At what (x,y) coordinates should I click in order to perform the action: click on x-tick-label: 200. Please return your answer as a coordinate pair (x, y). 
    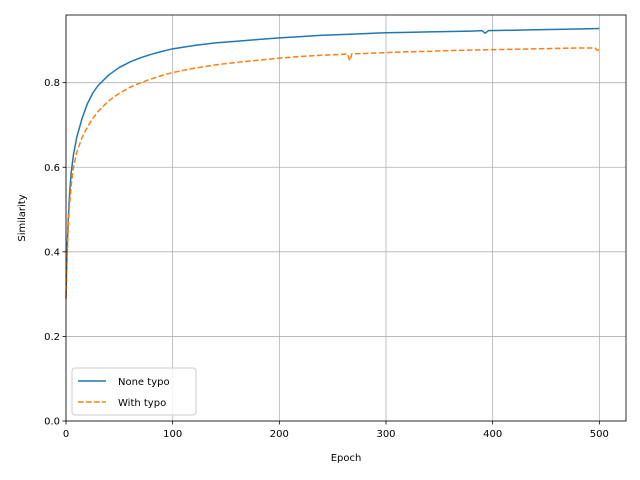
    Looking at the image, I should click on (279, 434).